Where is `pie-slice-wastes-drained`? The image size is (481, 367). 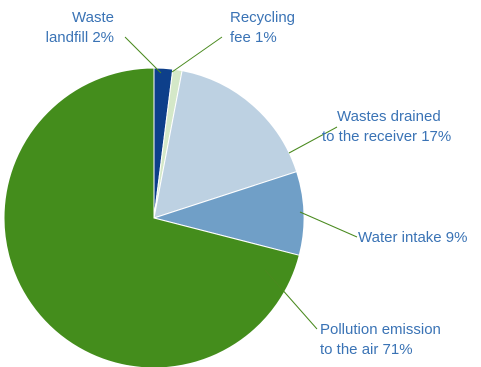
pie-slice-wastes-drained is located at coordinates (225, 144).